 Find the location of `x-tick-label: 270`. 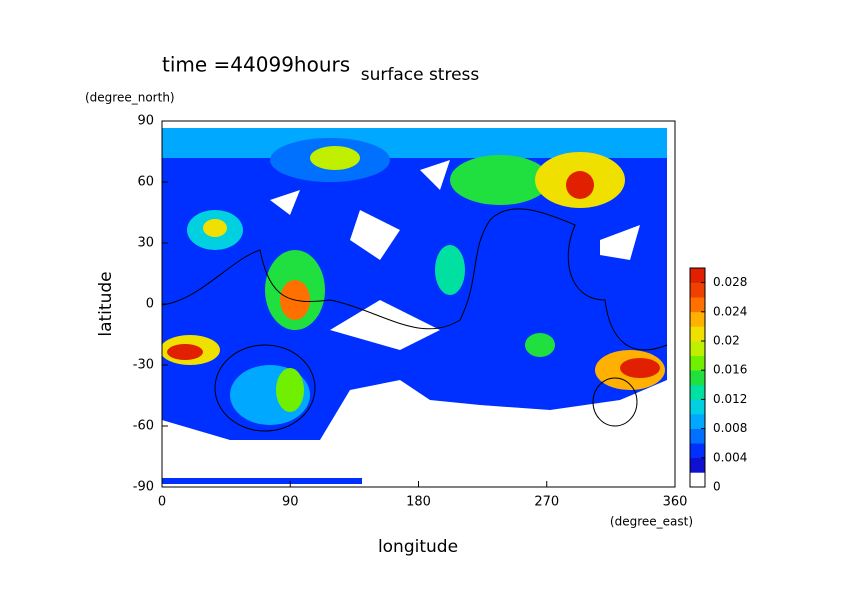

x-tick-label: 270 is located at coordinates (546, 502).